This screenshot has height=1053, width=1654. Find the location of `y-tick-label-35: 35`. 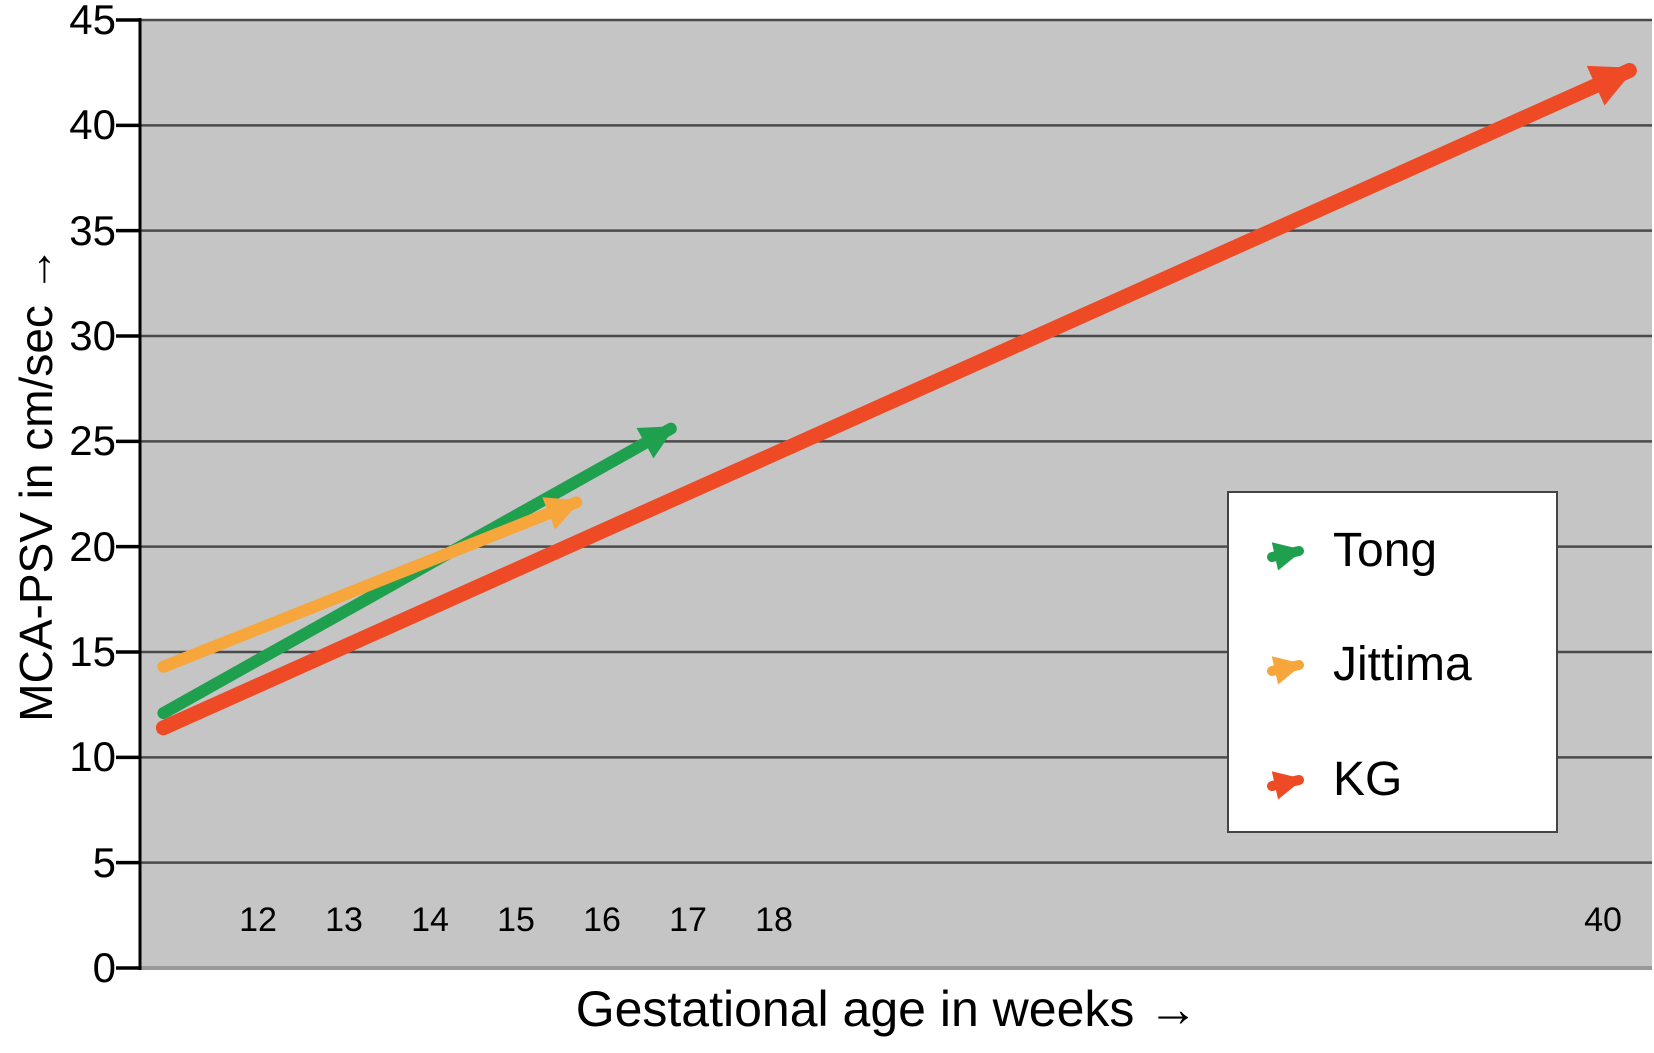

y-tick-label-35: 35 is located at coordinates (92, 230).